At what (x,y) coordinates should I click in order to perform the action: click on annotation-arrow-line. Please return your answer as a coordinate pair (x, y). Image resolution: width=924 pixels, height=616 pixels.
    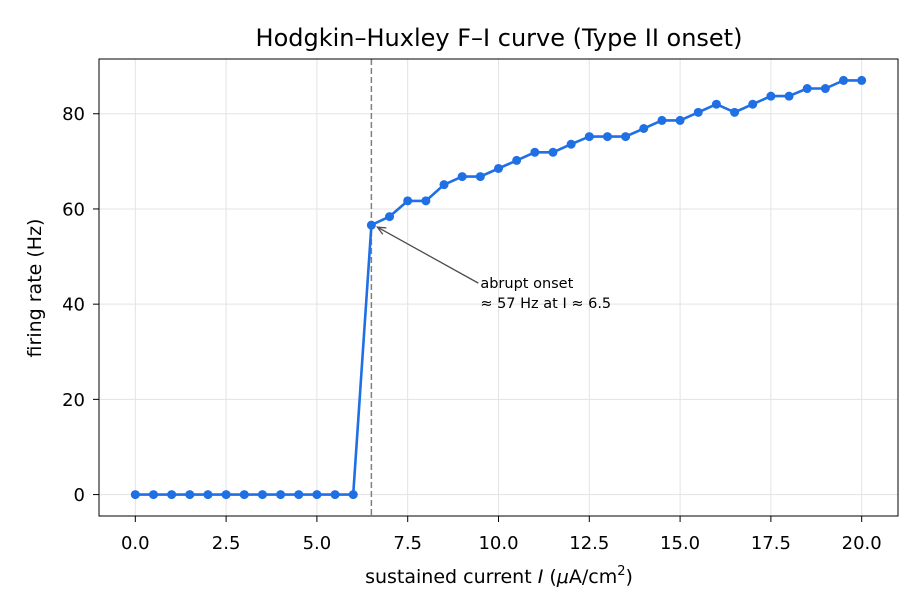
    Looking at the image, I should click on (428, 255).